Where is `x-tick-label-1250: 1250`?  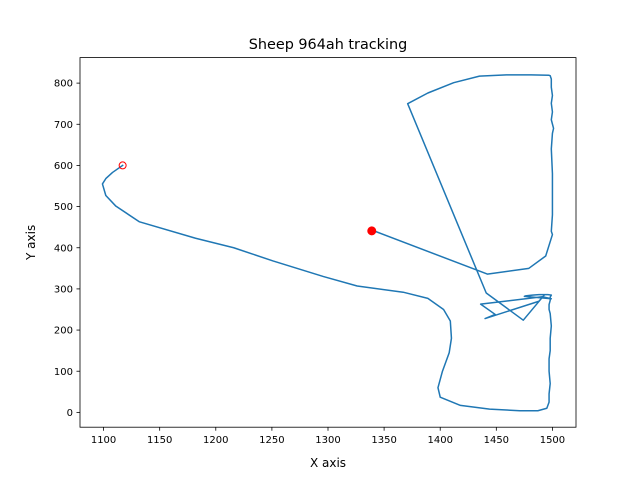 x-tick-label-1250: 1250 is located at coordinates (271, 440).